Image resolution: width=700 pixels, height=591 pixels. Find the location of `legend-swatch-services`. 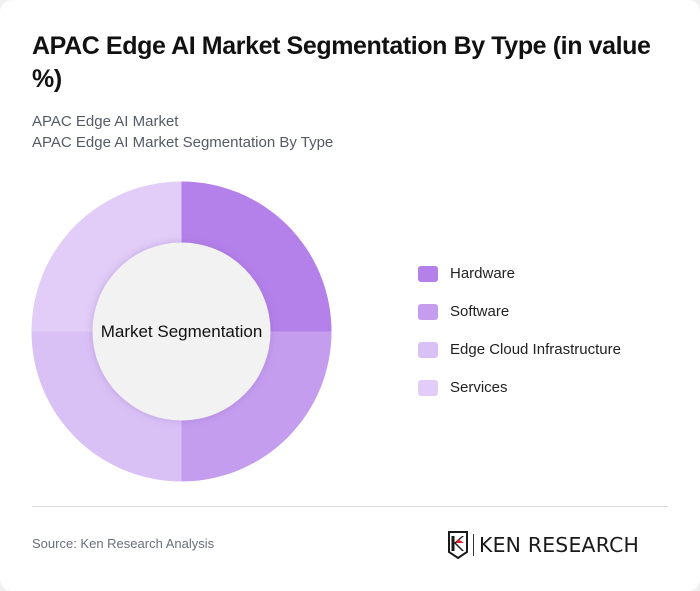

legend-swatch-services is located at coordinates (428, 387).